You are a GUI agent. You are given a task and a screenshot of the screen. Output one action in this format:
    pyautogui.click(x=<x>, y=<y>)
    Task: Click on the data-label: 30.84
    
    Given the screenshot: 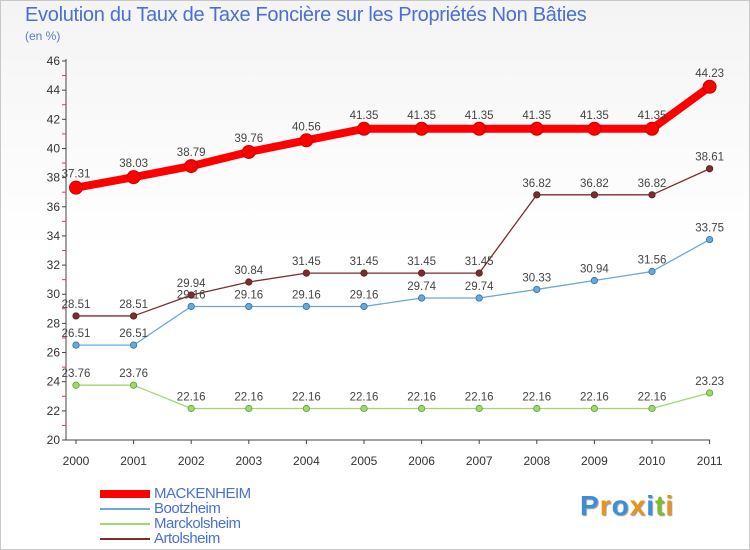 What is the action you would take?
    pyautogui.click(x=248, y=271)
    